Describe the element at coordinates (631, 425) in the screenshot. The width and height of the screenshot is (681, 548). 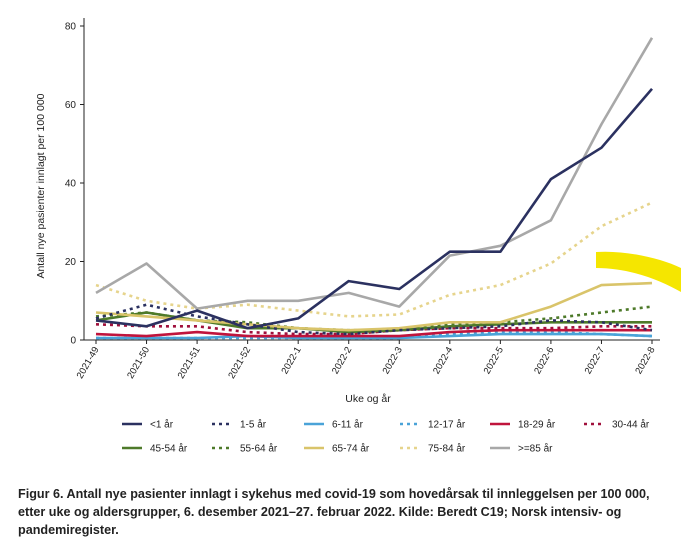
I see `legend-label: 30-44 år` at that location.